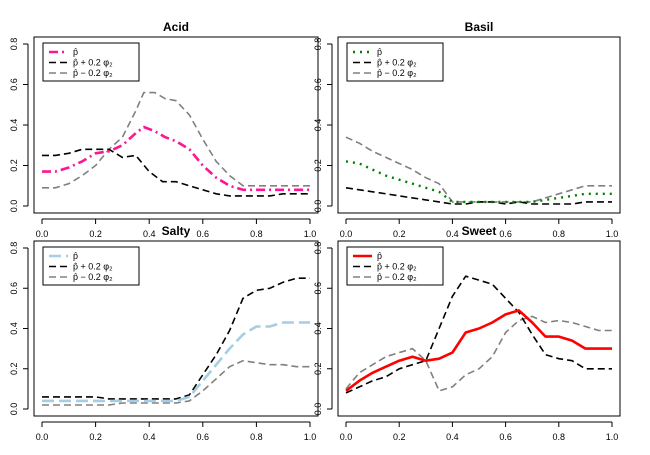 The width and height of the screenshot is (650, 455). I want to click on panel-title: Basil, so click(479, 27).